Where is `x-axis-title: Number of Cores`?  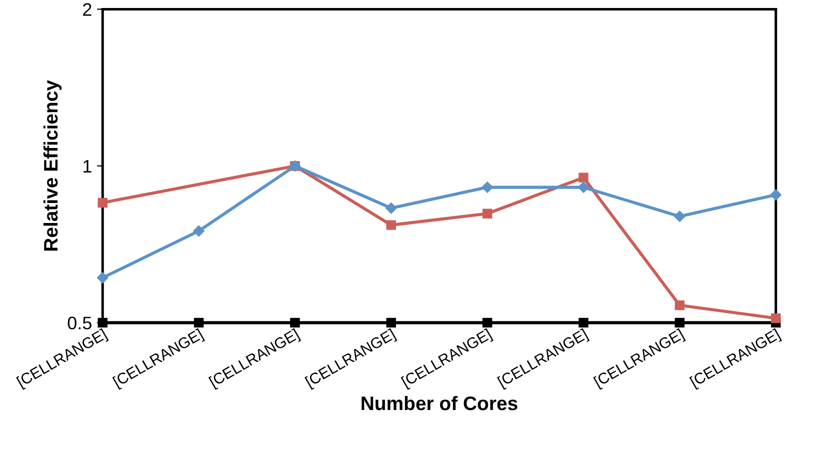 x-axis-title: Number of Cores is located at coordinates (440, 403).